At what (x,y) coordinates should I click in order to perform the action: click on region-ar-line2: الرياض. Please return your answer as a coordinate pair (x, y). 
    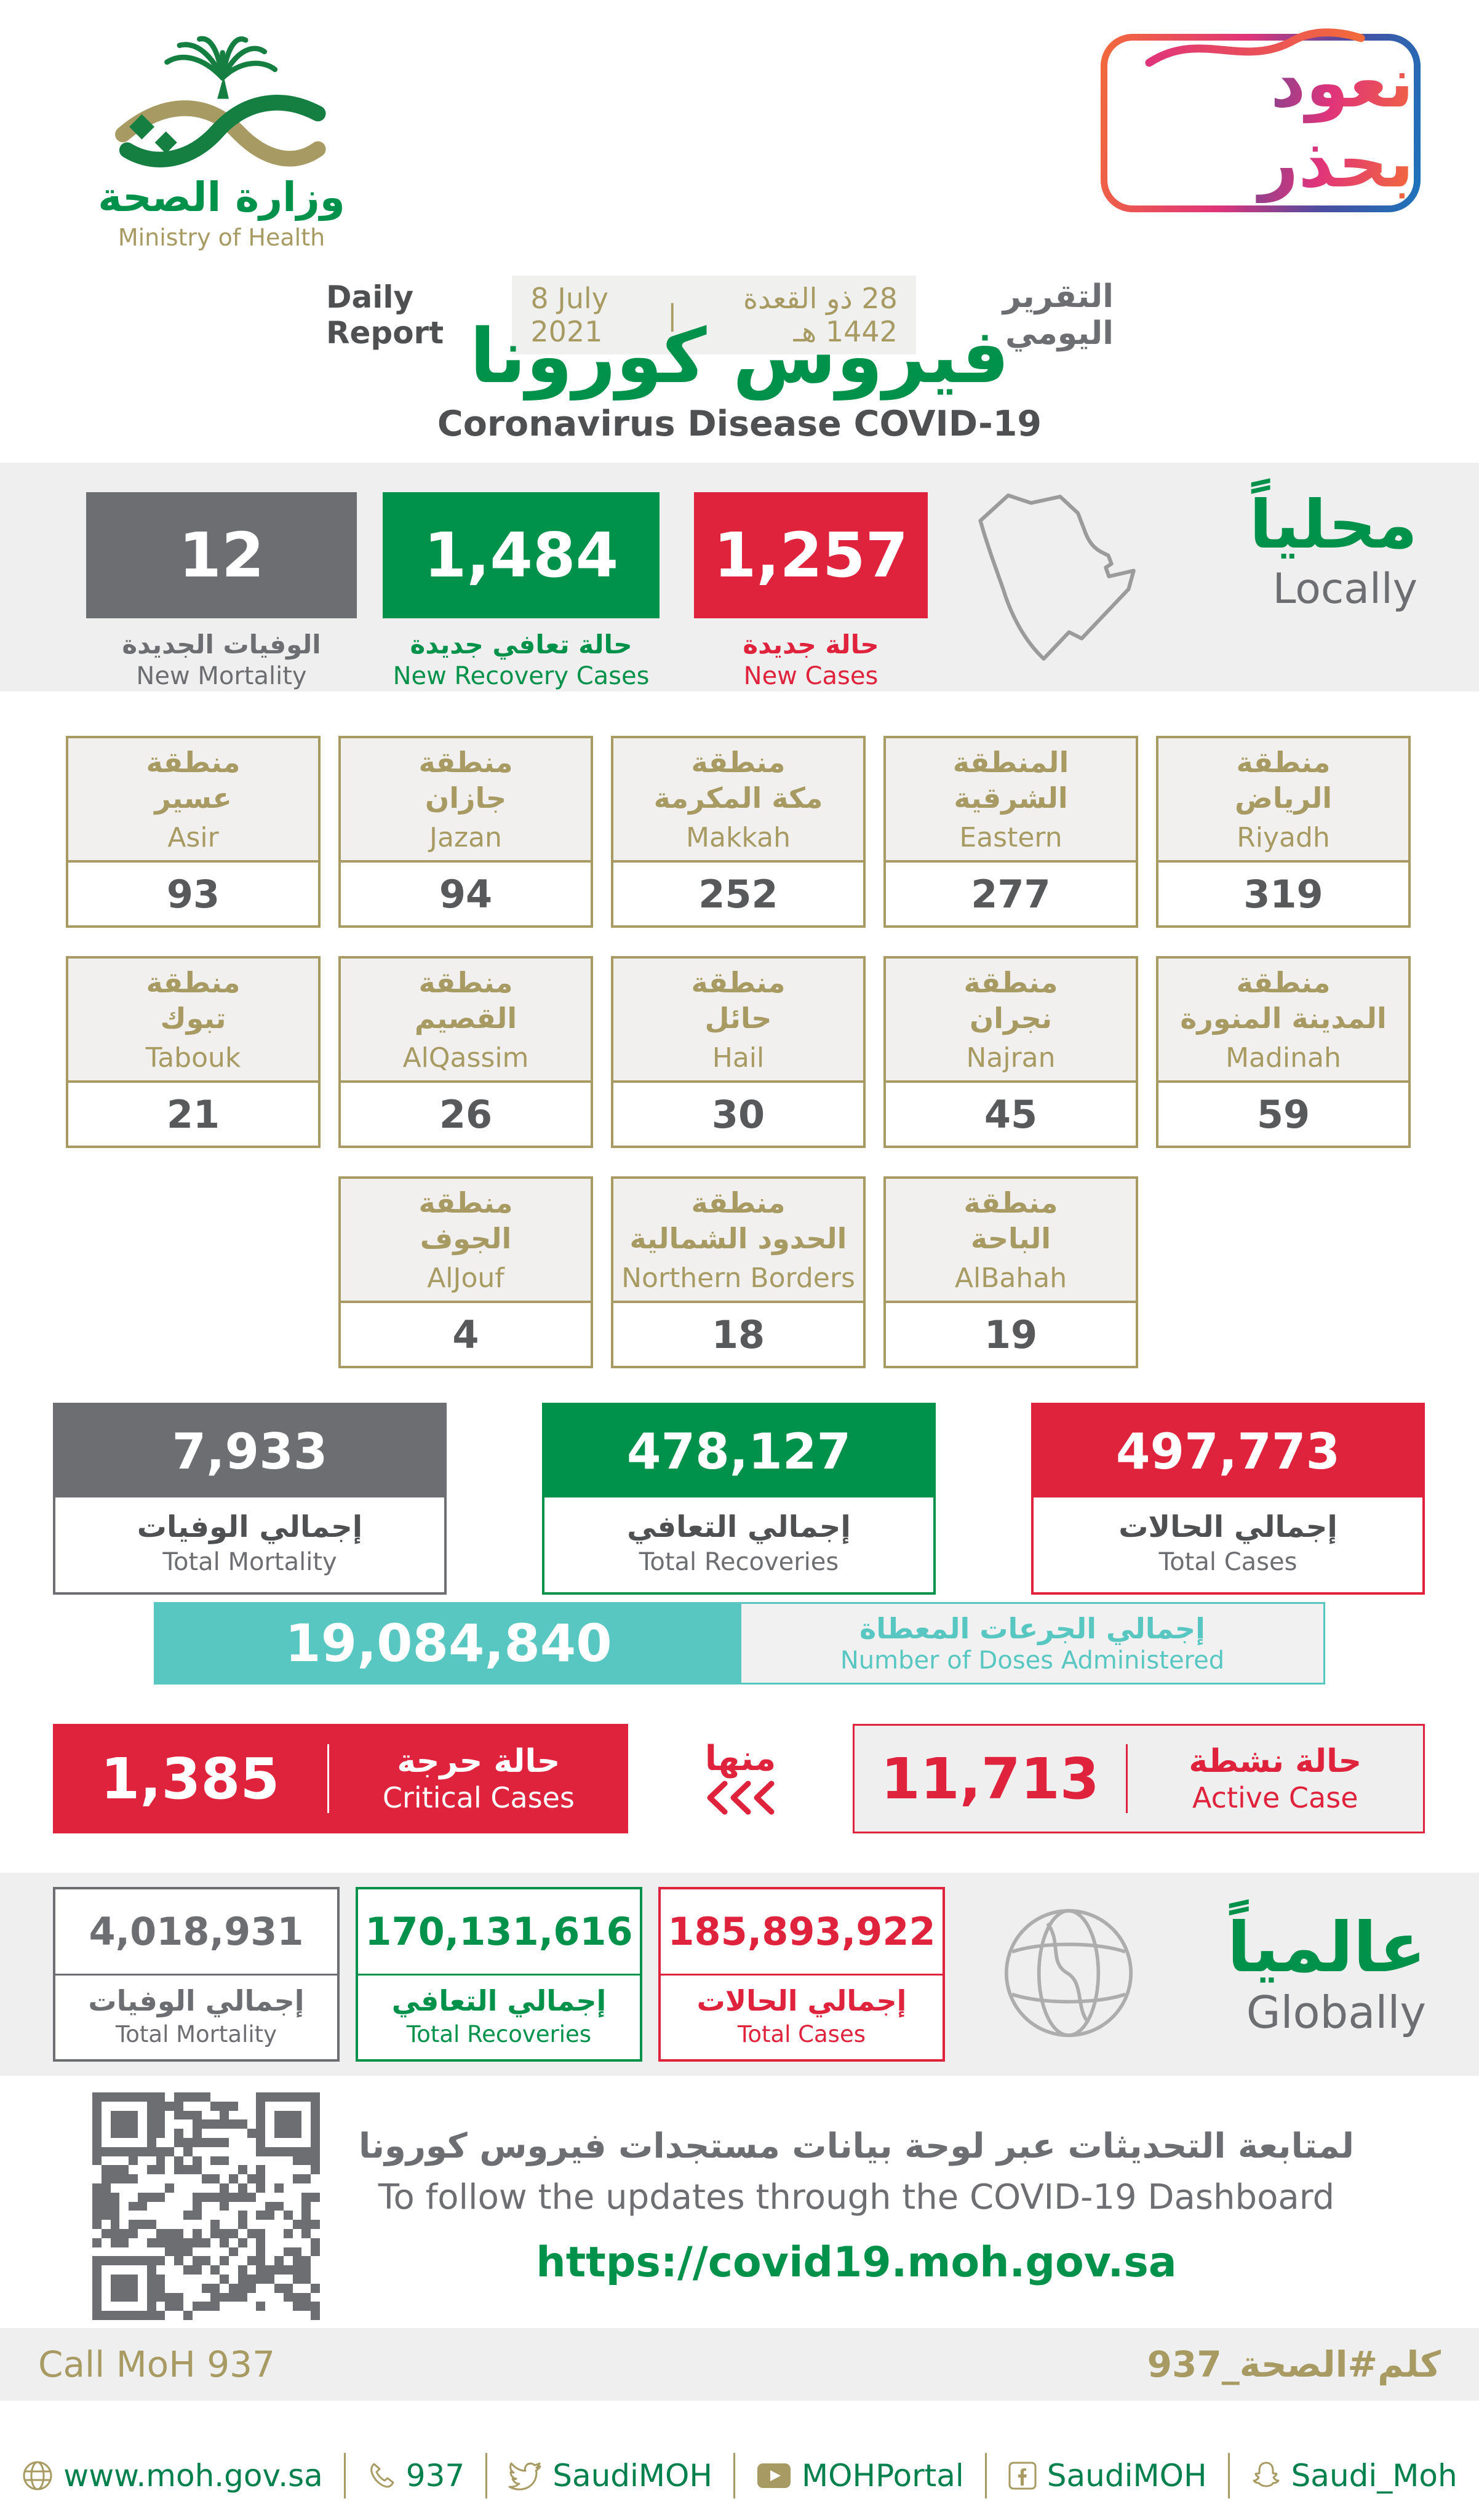
    Looking at the image, I should click on (1283, 798).